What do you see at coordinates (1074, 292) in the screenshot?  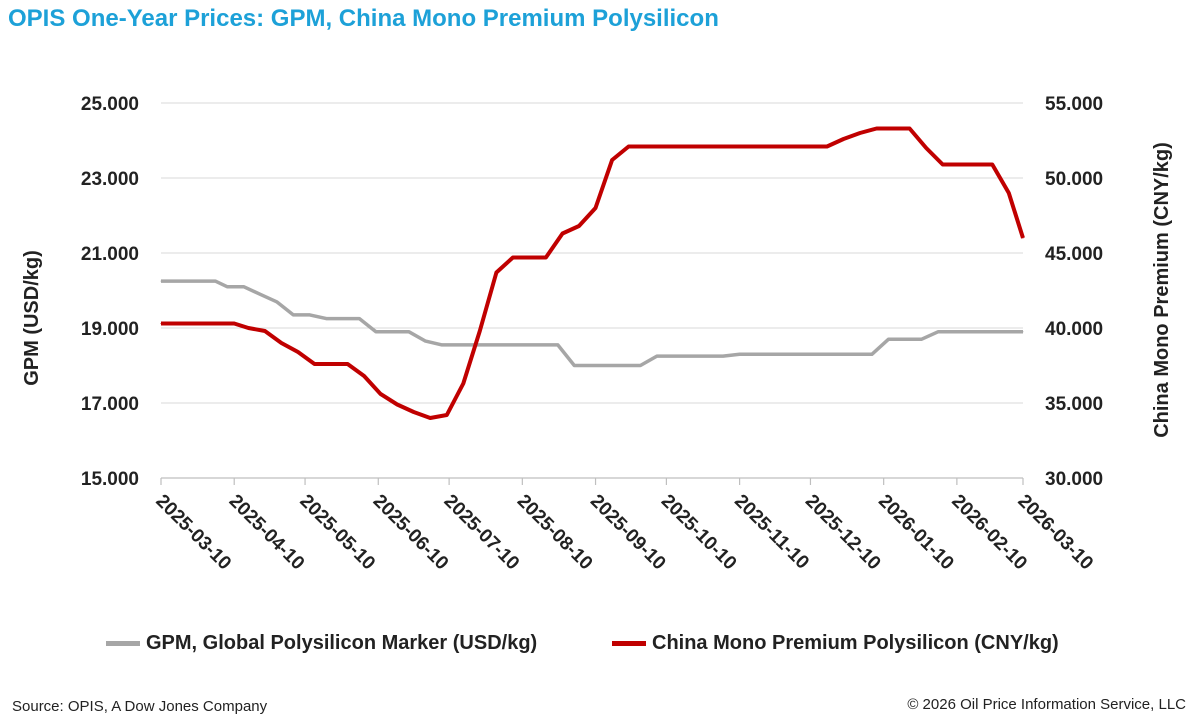 I see `right-axis: 30.000 35.000 40.000 45.000 50.000 55.000` at bounding box center [1074, 292].